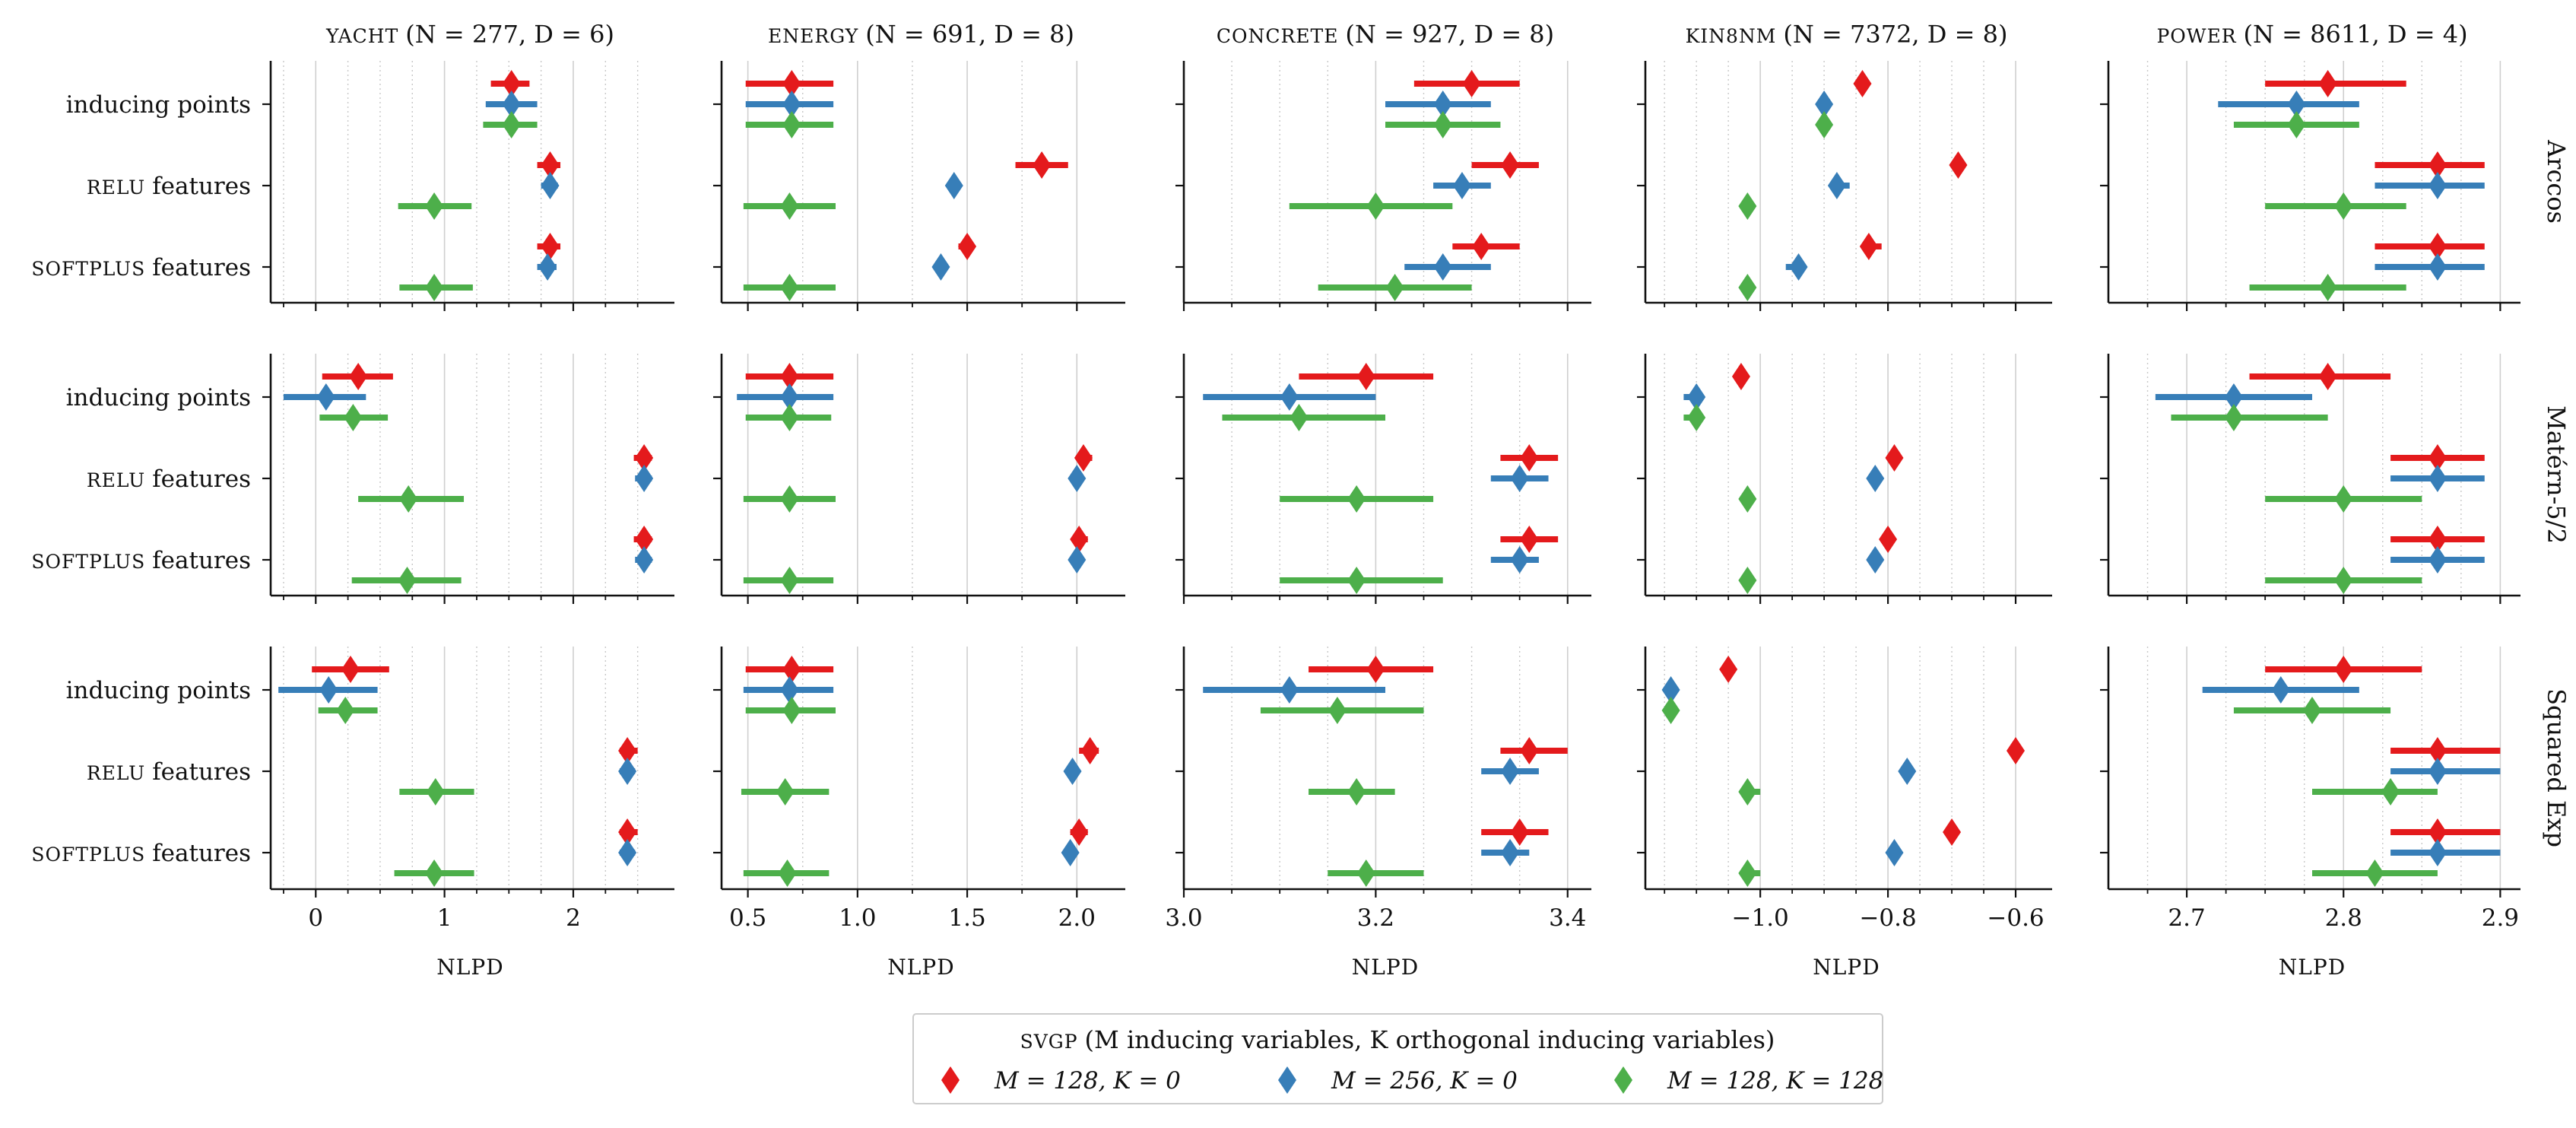 The height and width of the screenshot is (1128, 2576). Describe the element at coordinates (1375, 918) in the screenshot. I see `x-tick-label: 3.2` at that location.